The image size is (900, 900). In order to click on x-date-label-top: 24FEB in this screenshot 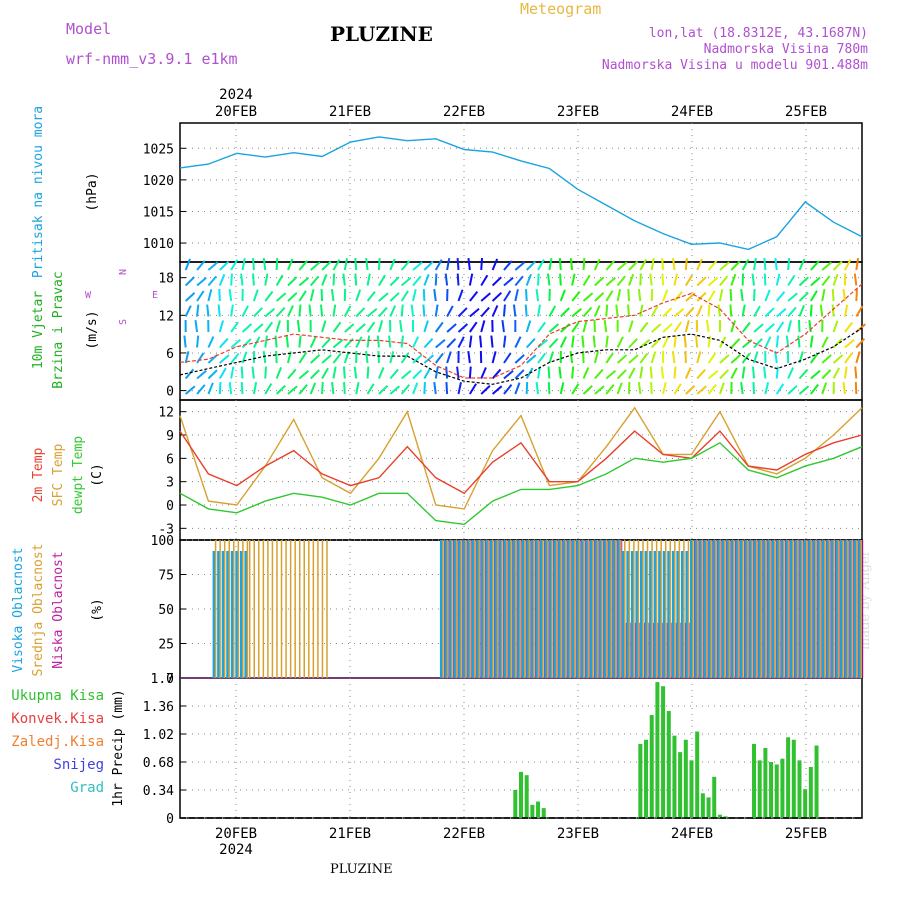, I will do `click(692, 112)`.